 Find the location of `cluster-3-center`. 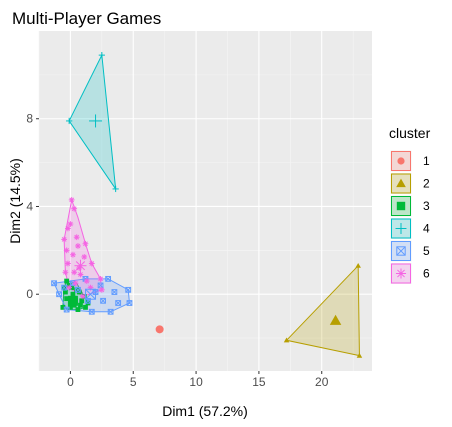

cluster-3-center is located at coordinates (72, 300).